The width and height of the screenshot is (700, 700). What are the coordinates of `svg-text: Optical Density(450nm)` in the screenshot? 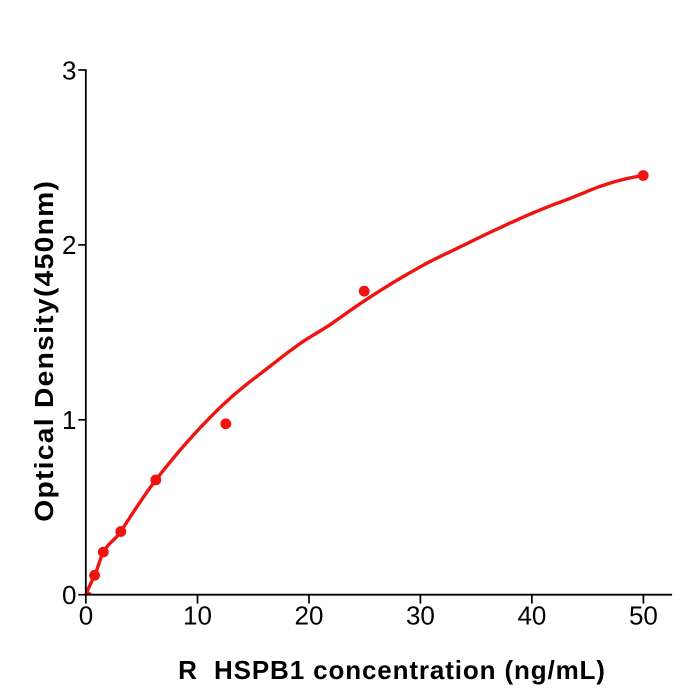 It's located at (44, 351).